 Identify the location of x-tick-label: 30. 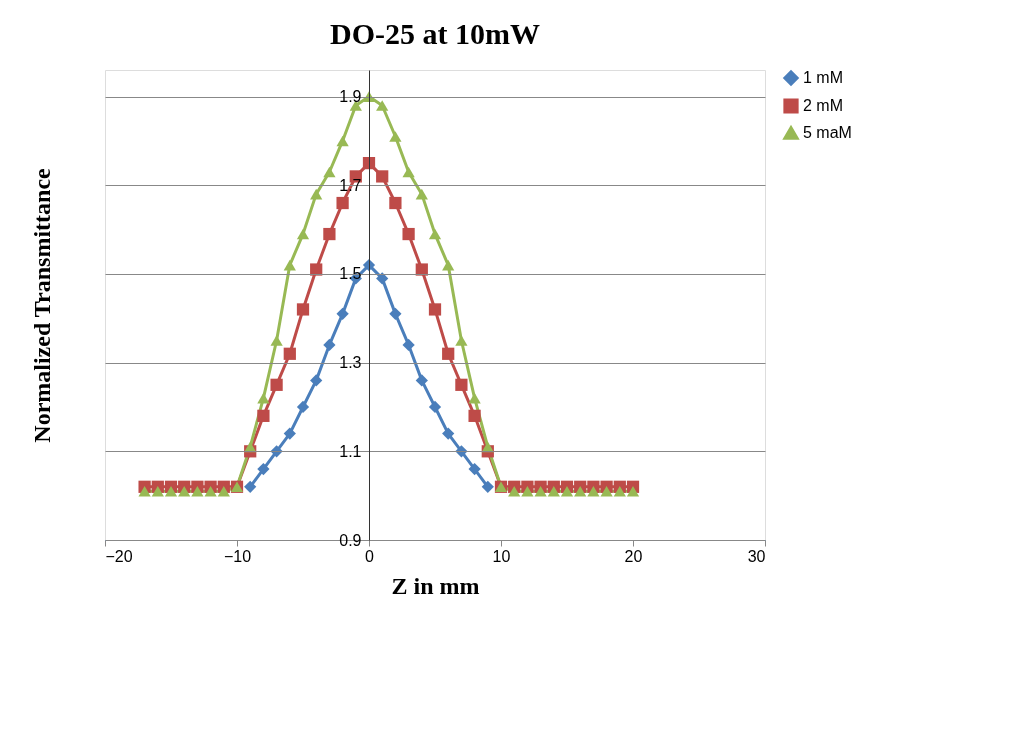
(756, 556).